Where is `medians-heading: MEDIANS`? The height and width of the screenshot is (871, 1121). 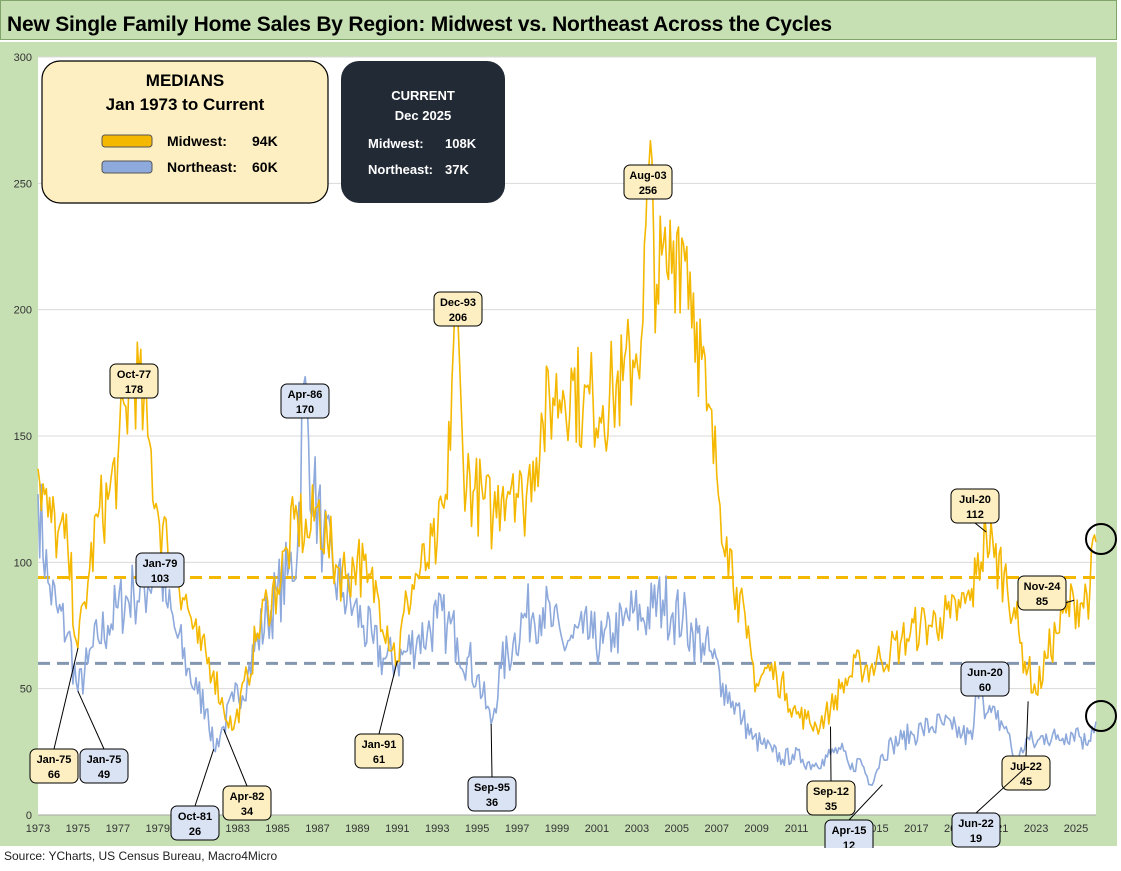
medians-heading: MEDIANS is located at coordinates (185, 80).